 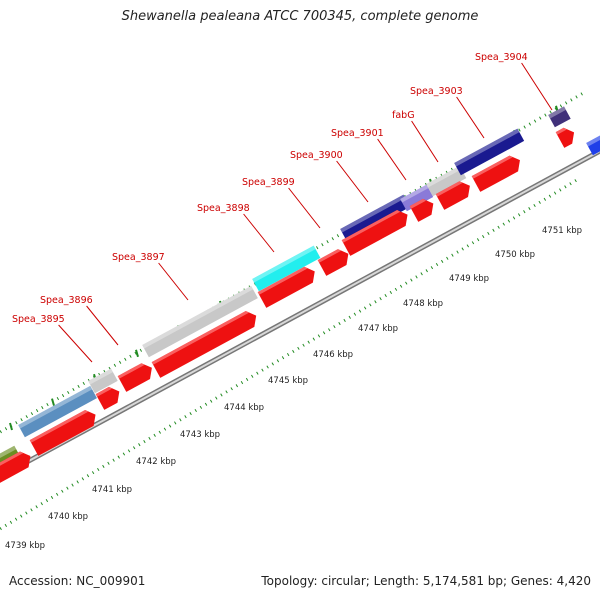 What do you see at coordinates (316, 155) in the screenshot?
I see `gene-label: Spea_3900` at bounding box center [316, 155].